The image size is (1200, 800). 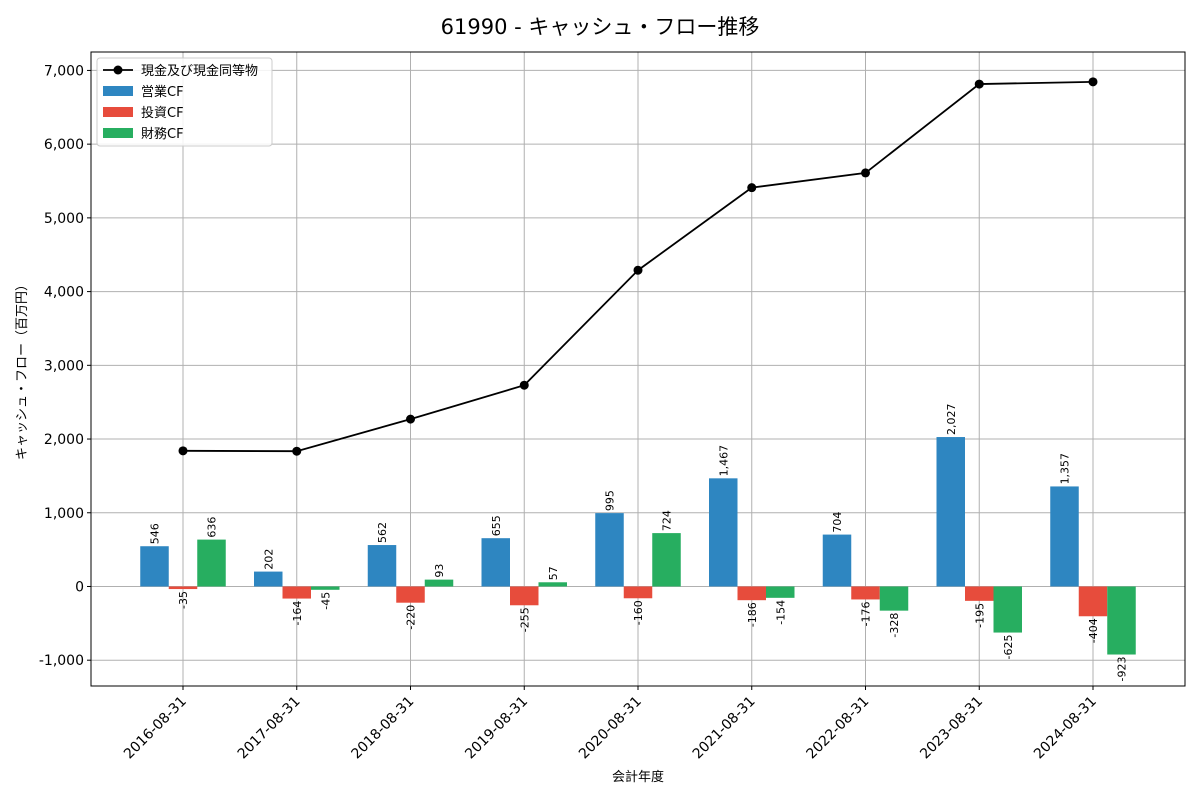 I want to click on financing-cf-label: 724, so click(x=667, y=520).